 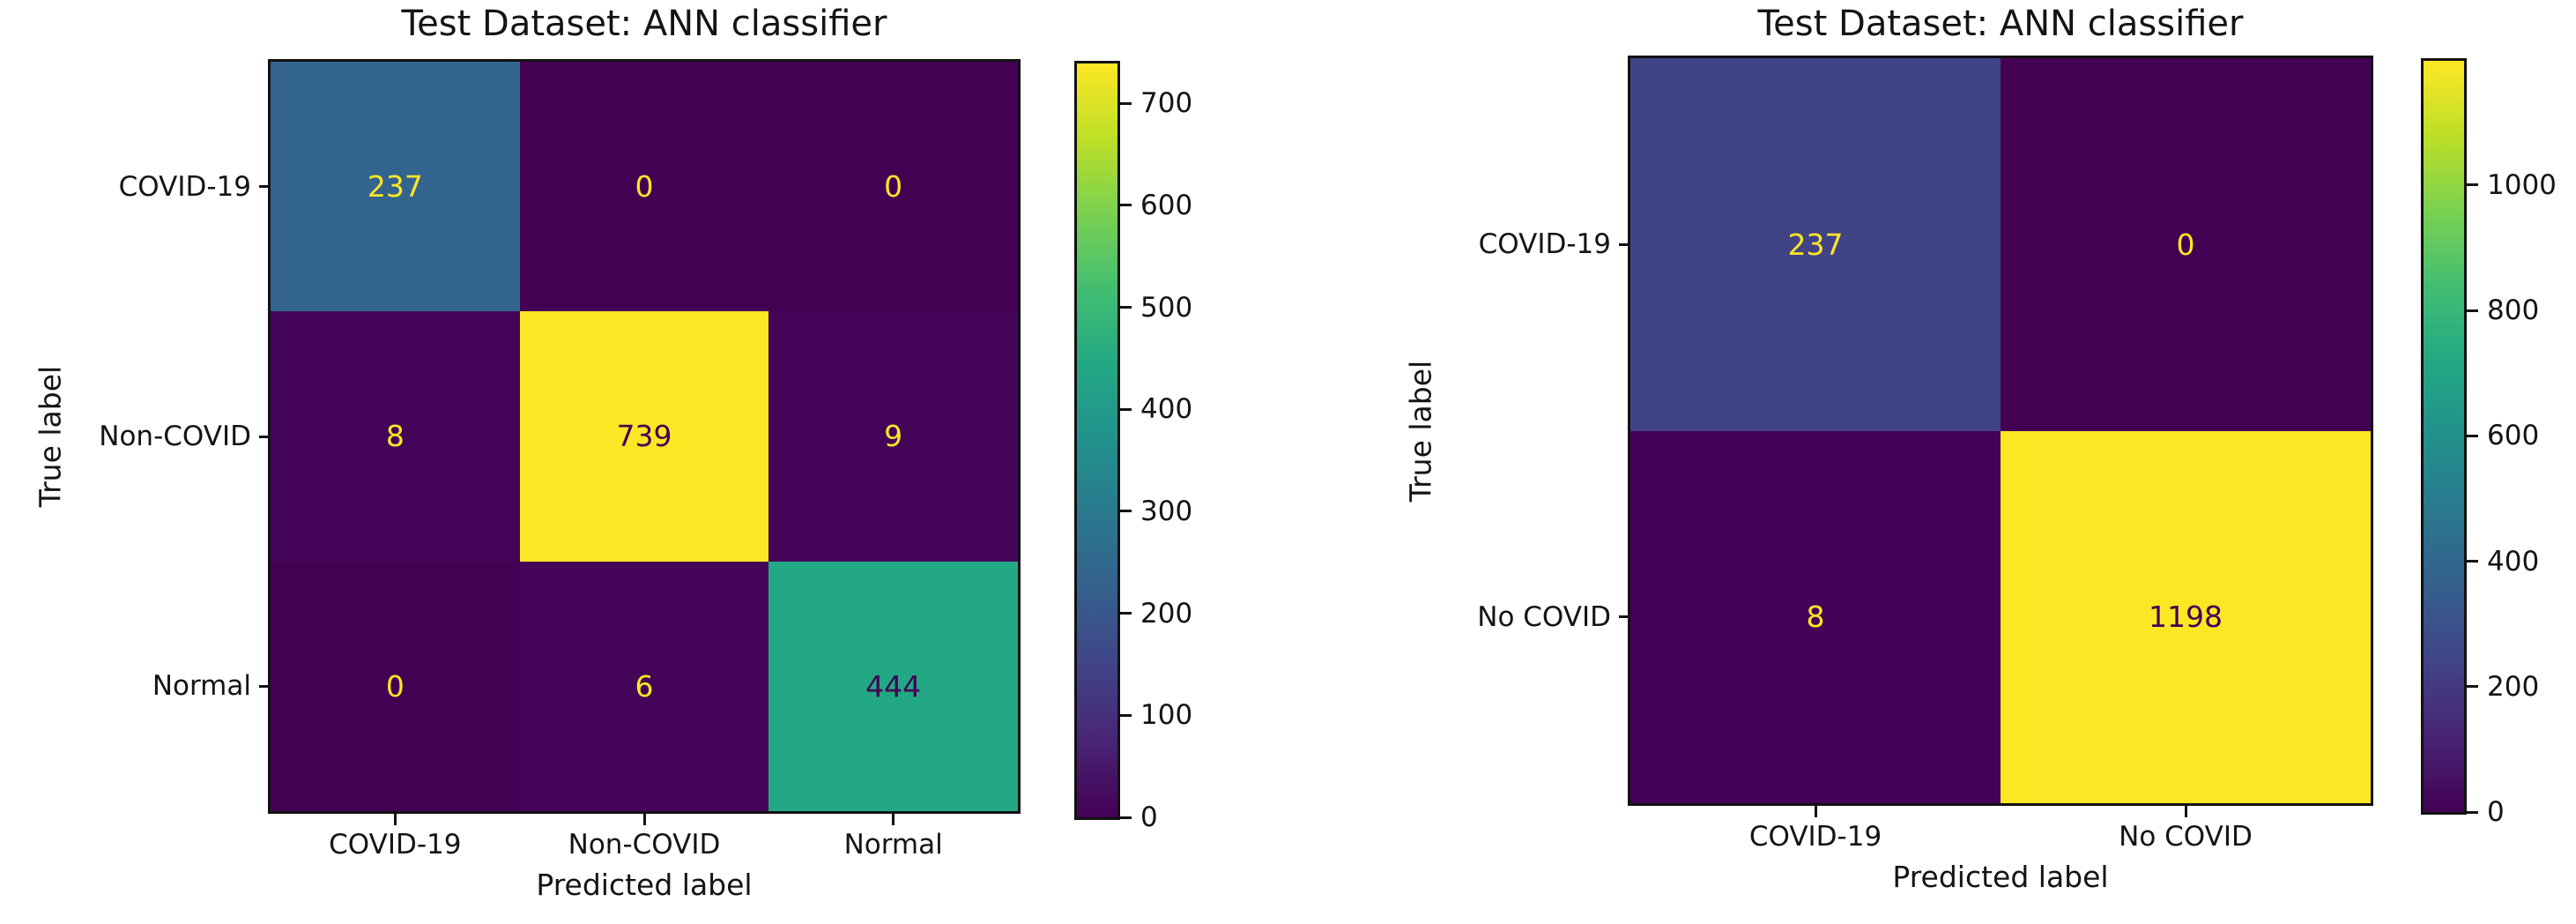 I want to click on colorbar-tick-label: 800, so click(x=2513, y=310).